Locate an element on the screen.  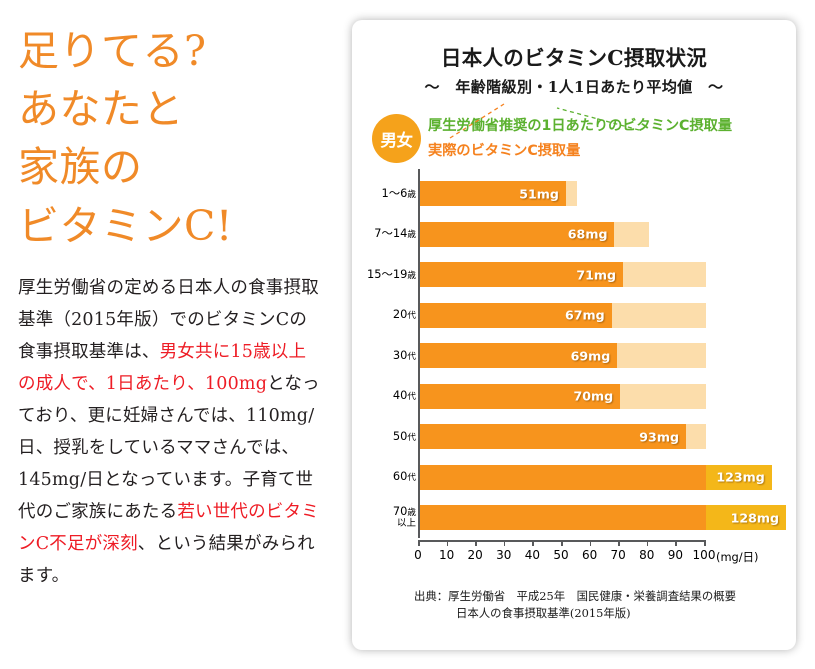
axis-tick-label: 10 is located at coordinates (446, 554).